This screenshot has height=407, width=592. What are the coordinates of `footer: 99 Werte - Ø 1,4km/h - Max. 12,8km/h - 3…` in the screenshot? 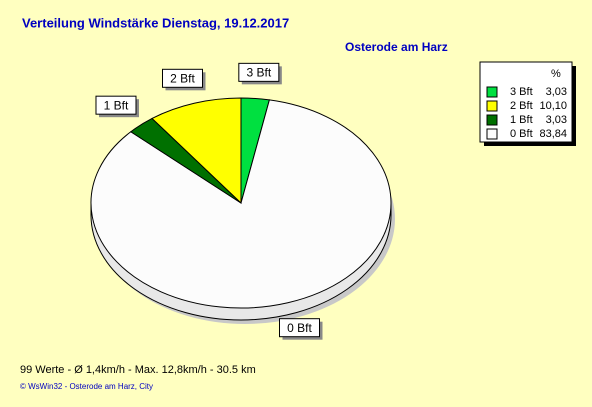 It's located at (138, 370).